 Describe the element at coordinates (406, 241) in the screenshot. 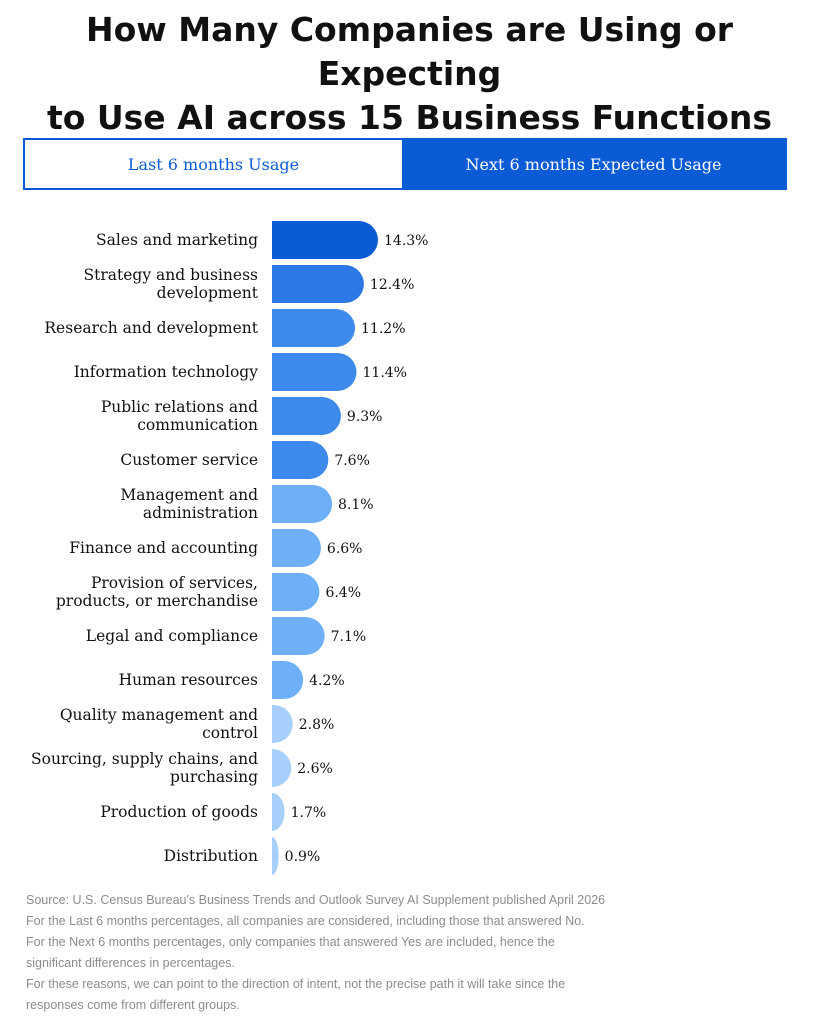

I see `value-label-0: 14.3%` at that location.